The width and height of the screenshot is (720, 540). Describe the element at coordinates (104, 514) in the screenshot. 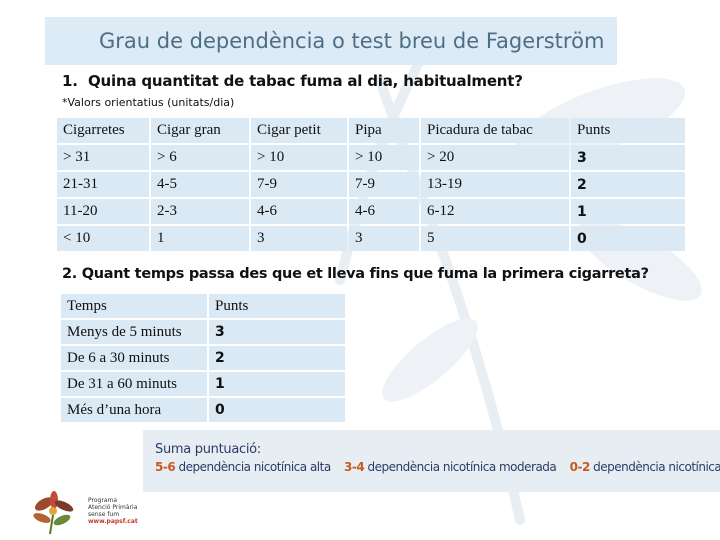

I see `logo-line-3: sense fum` at that location.